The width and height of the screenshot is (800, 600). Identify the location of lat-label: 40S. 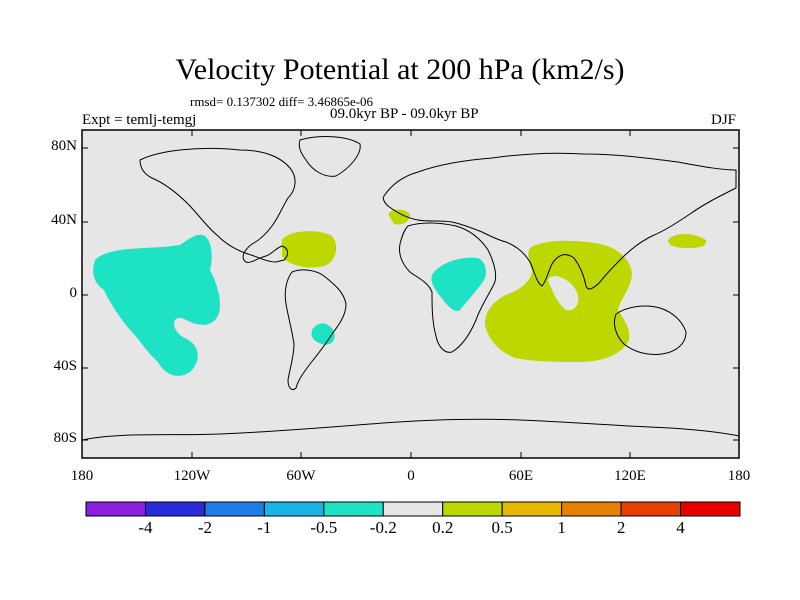
(65, 366).